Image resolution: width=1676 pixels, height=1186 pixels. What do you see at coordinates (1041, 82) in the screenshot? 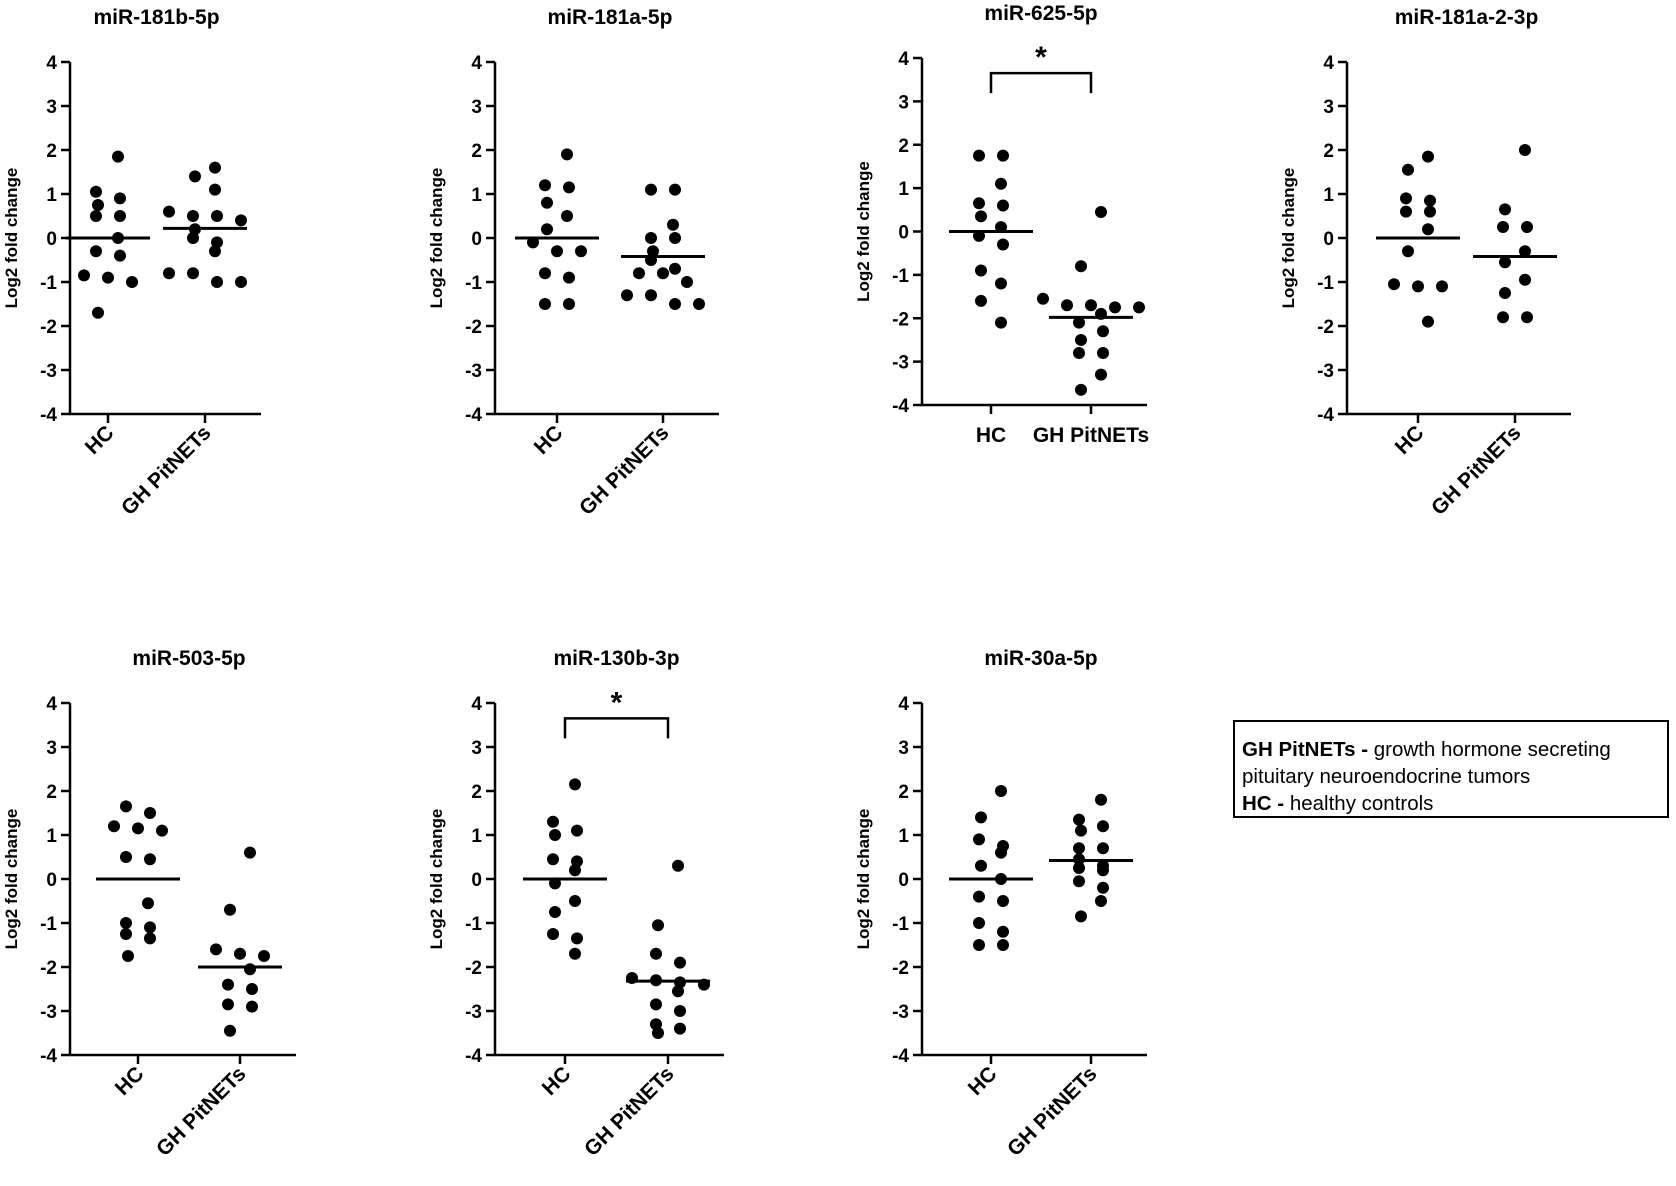
I see `significance-bracket` at bounding box center [1041, 82].